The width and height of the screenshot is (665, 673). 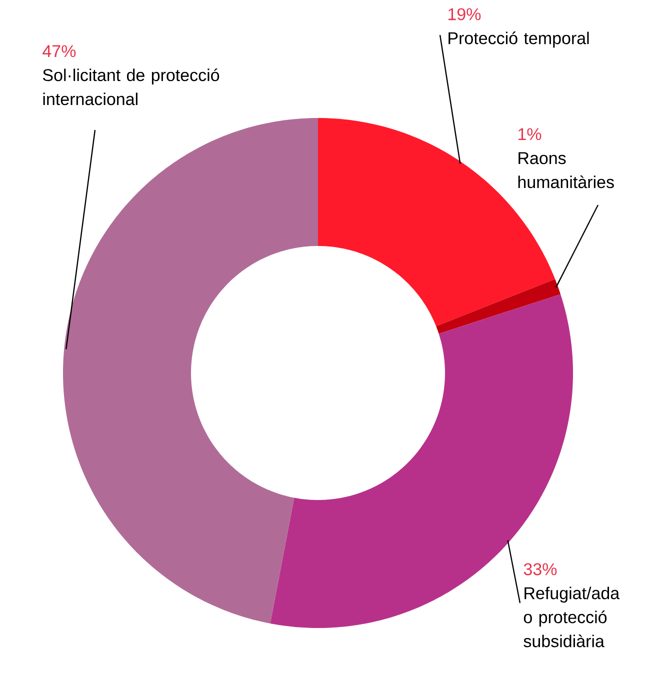 I want to click on slice-label: Raons humanitàries, so click(x=566, y=170).